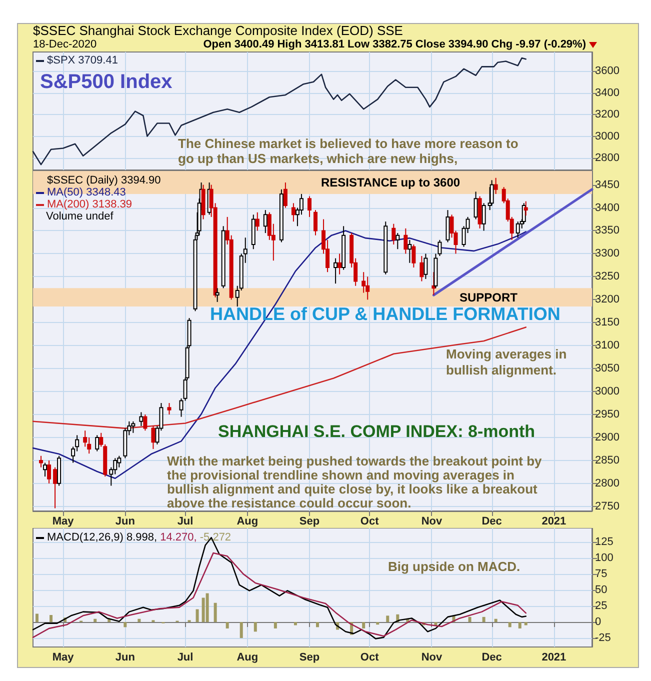 The width and height of the screenshot is (651, 681). What do you see at coordinates (80, 216) in the screenshot?
I see `annotation: Volume undef` at bounding box center [80, 216].